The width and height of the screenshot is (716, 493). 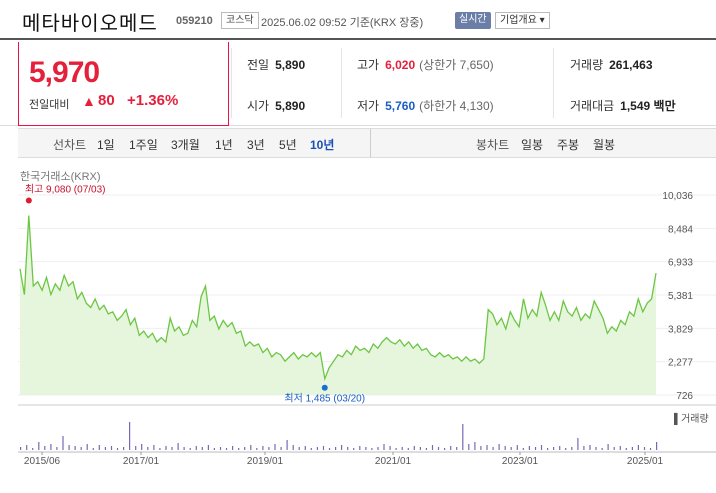 I want to click on corp-info-dropdown: 기업개요 ▾, so click(x=522, y=20).